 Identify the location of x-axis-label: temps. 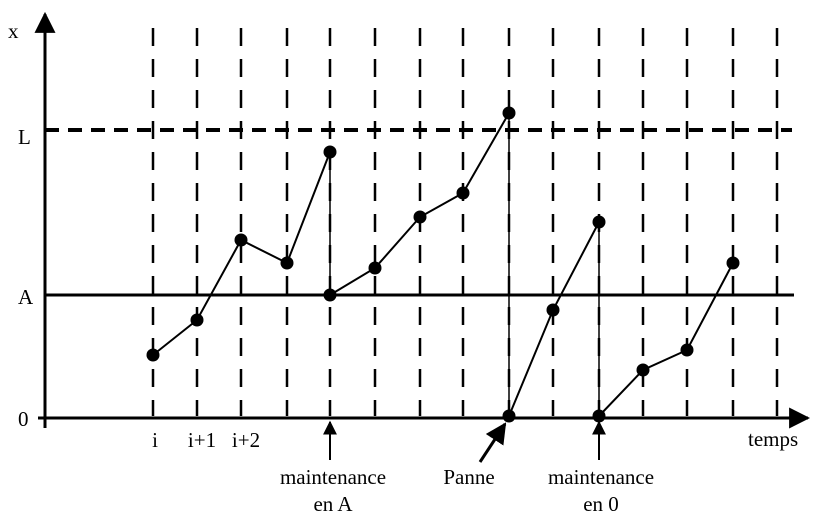
(773, 439).